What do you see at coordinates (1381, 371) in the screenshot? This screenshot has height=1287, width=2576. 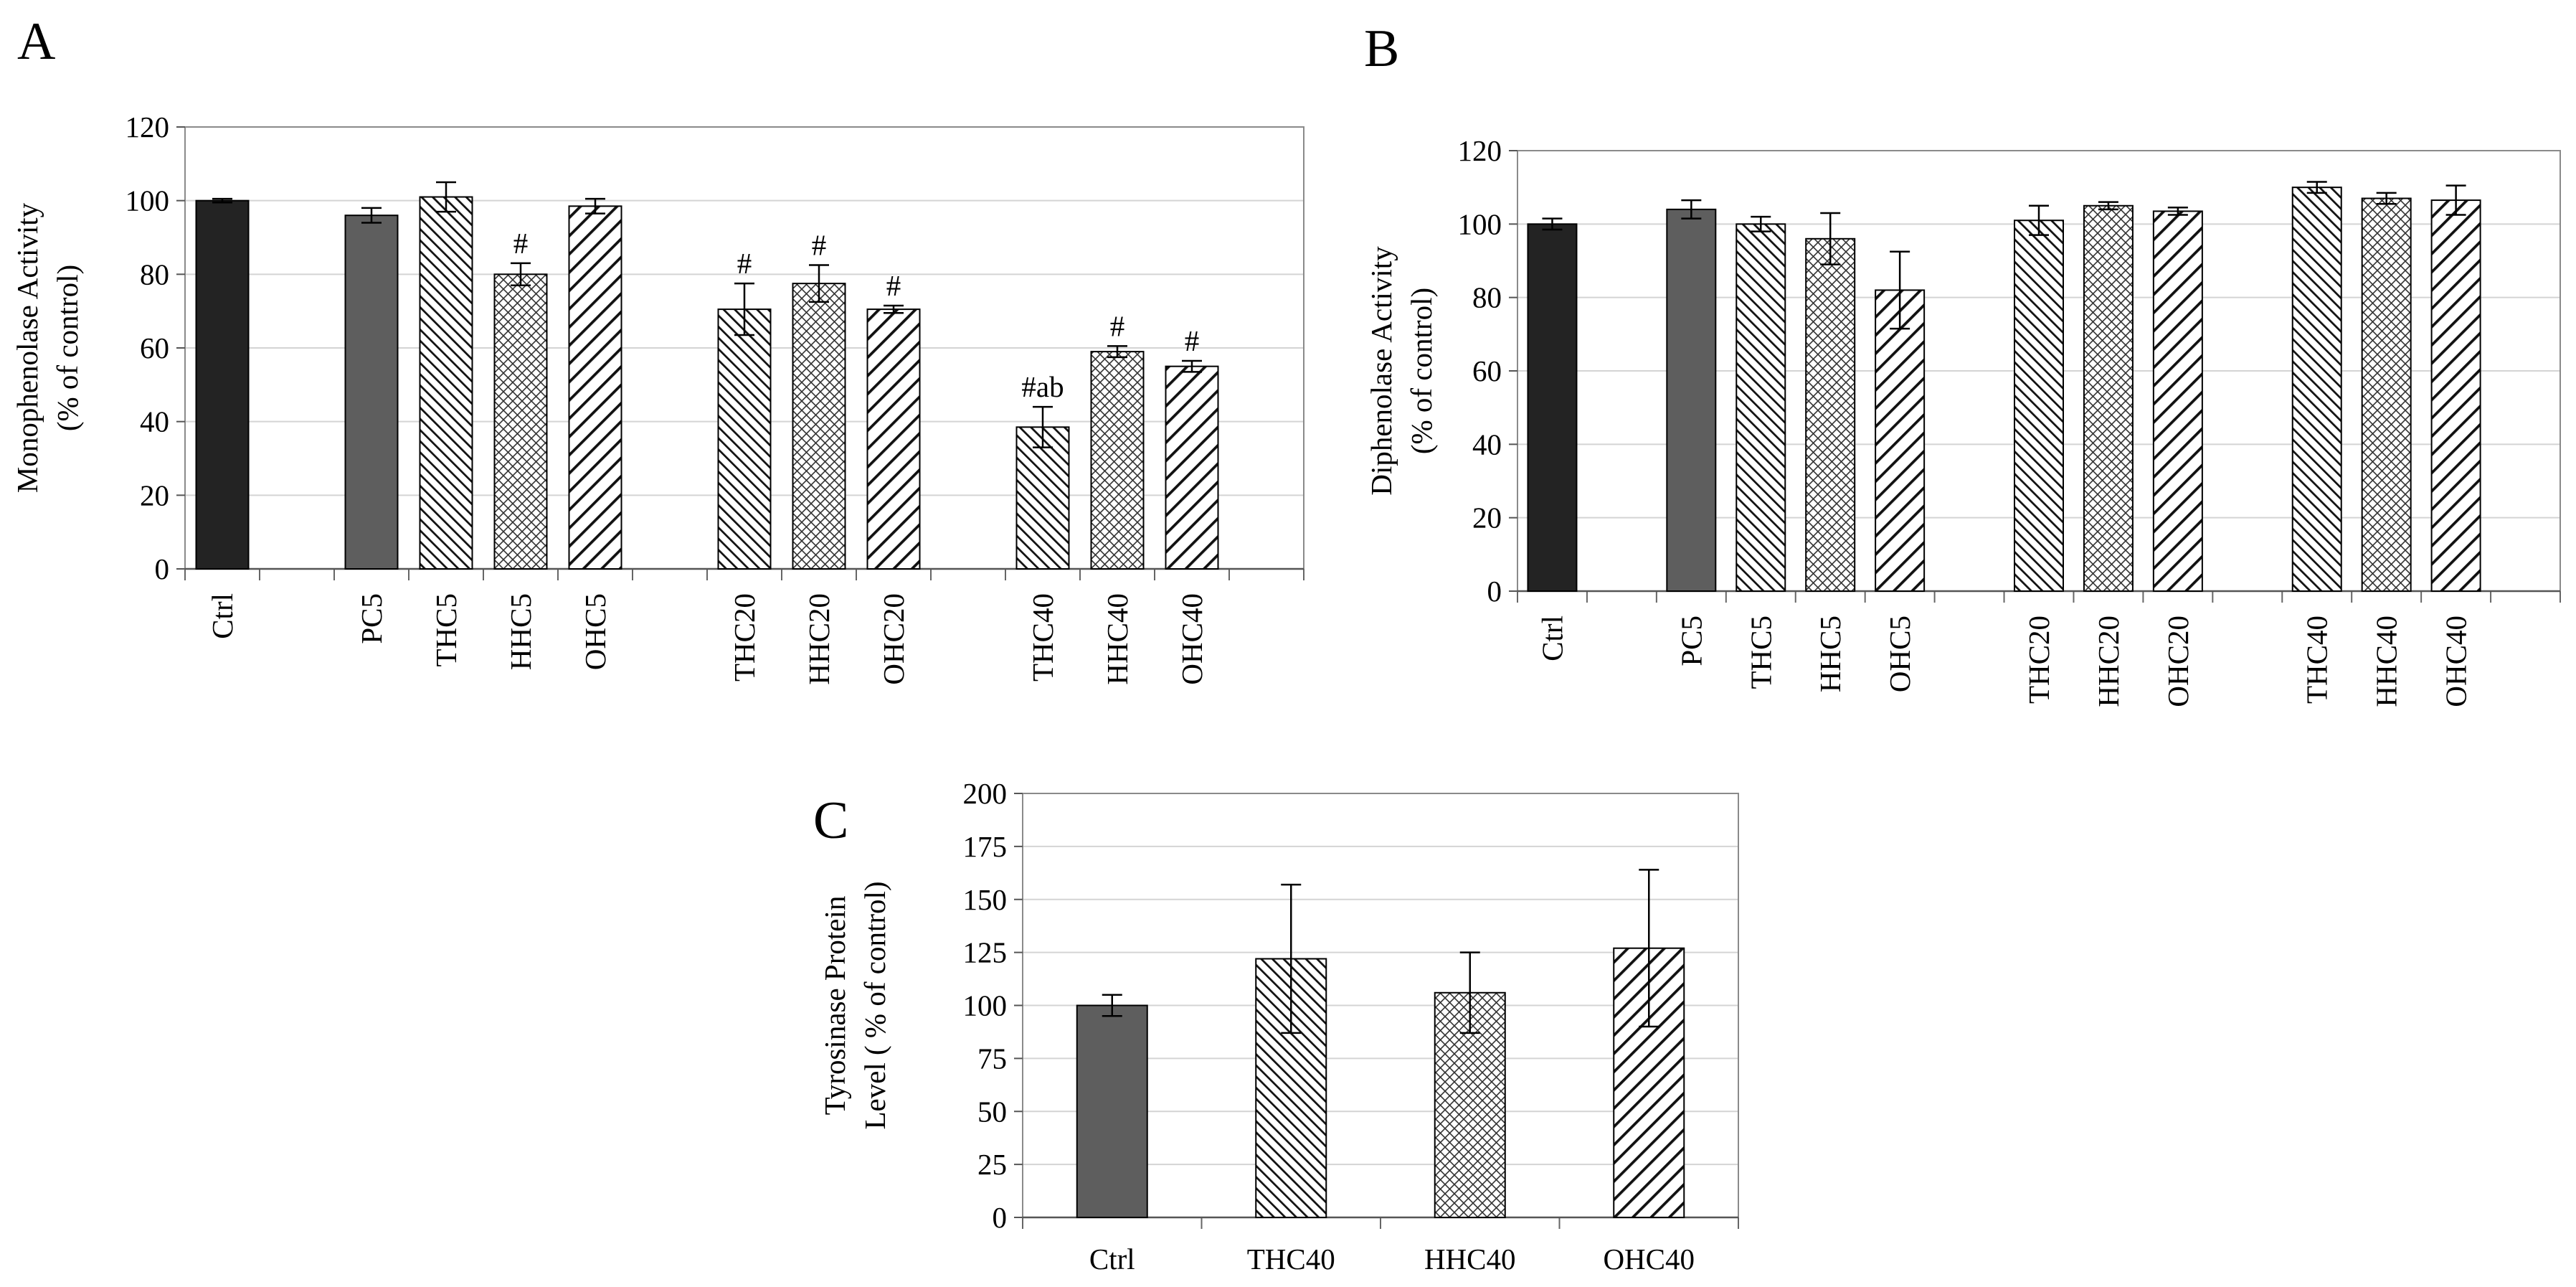 I see `y-axis-title: Diphenolase Activity` at bounding box center [1381, 371].